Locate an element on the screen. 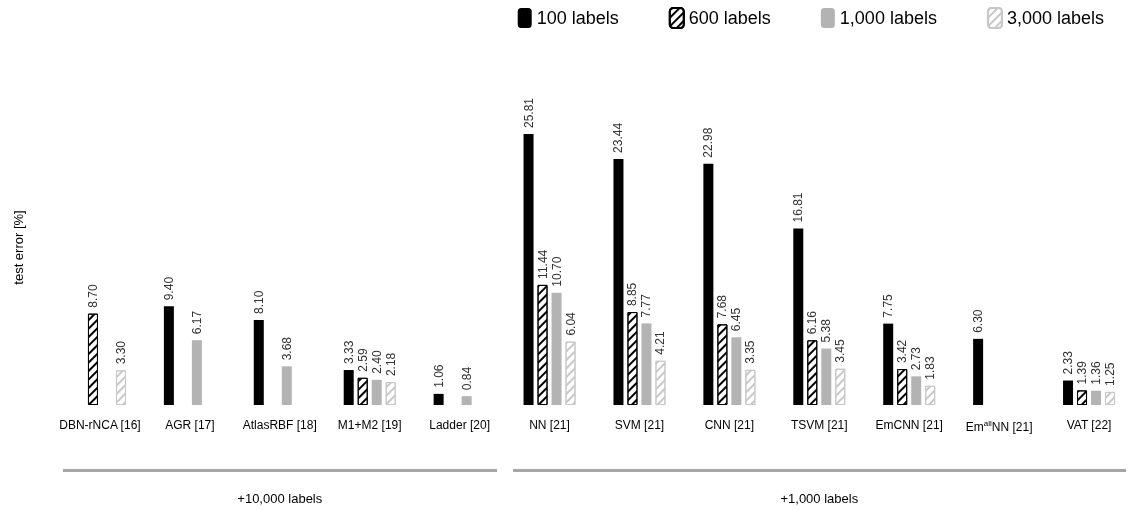 The height and width of the screenshot is (510, 1139). data-label: 3.30 is located at coordinates (120, 352).